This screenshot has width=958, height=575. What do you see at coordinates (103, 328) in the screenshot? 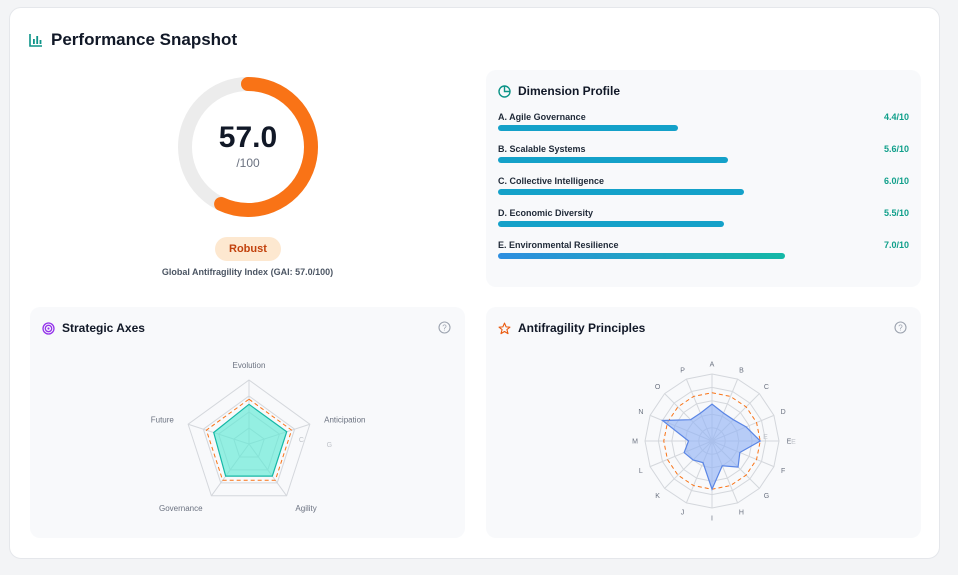
I see `strategic-axes-label: Strategic Axes` at bounding box center [103, 328].